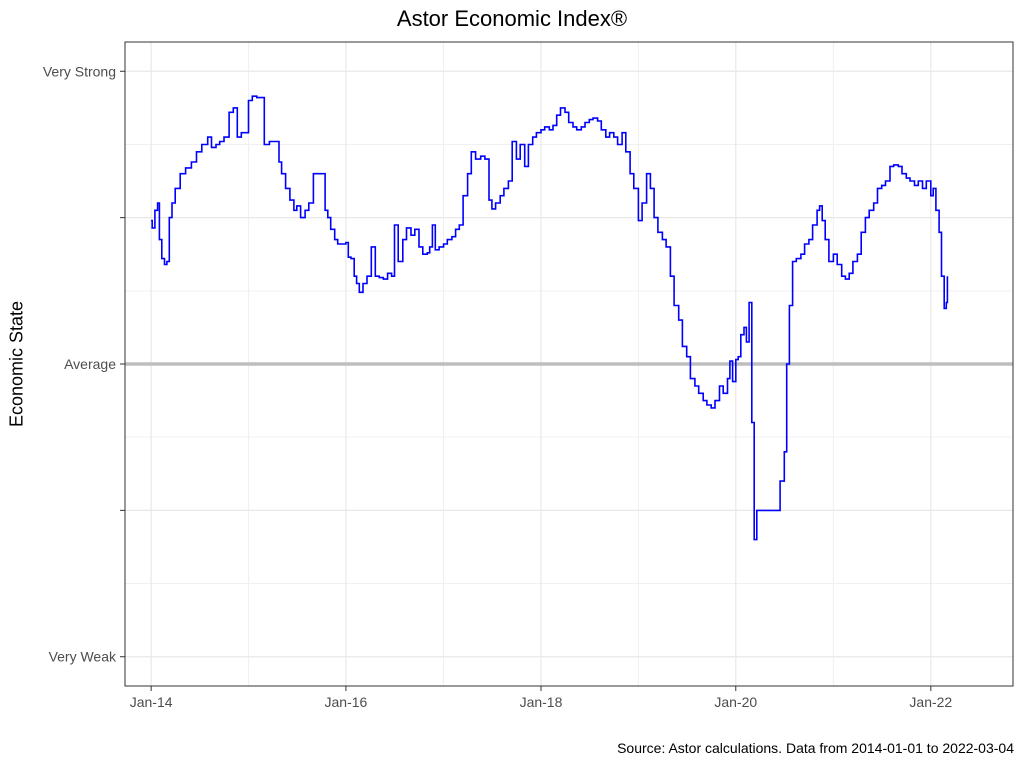 Image resolution: width=1024 pixels, height=768 pixels. I want to click on y-axis-ticks: Very Strong Average Very Weak, so click(84, 364).